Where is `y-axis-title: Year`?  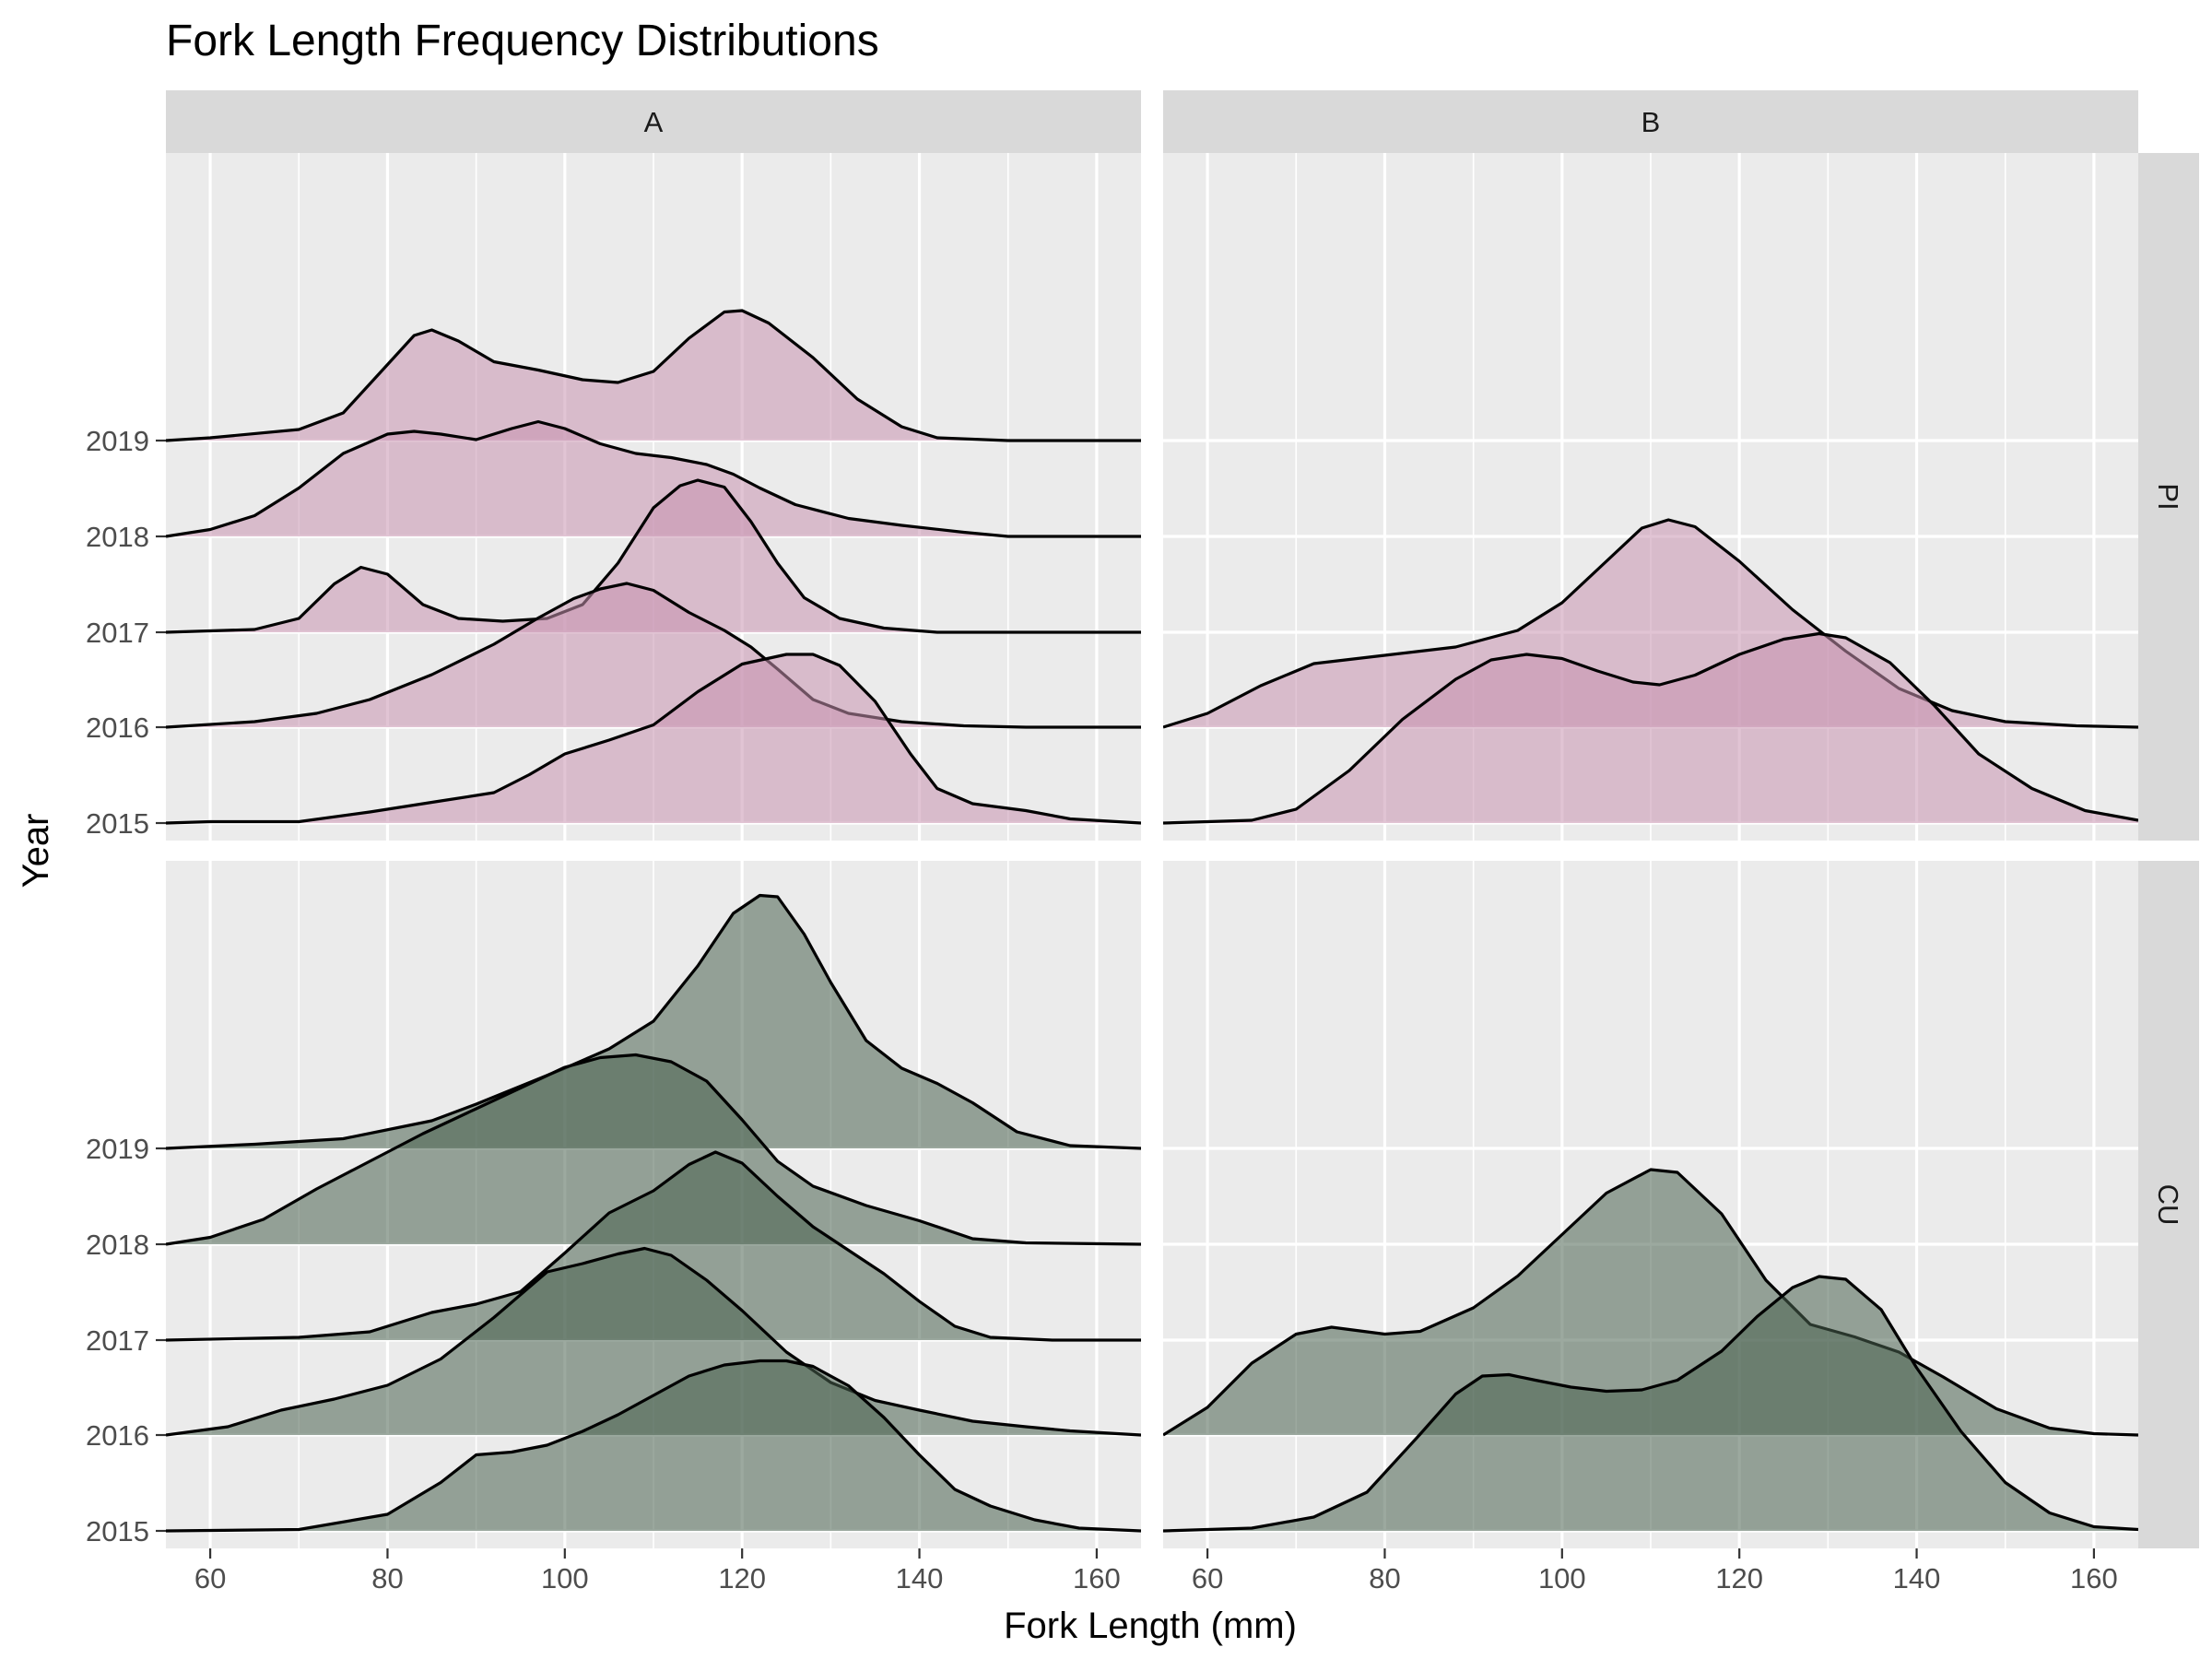
y-axis-title: Year is located at coordinates (36, 851).